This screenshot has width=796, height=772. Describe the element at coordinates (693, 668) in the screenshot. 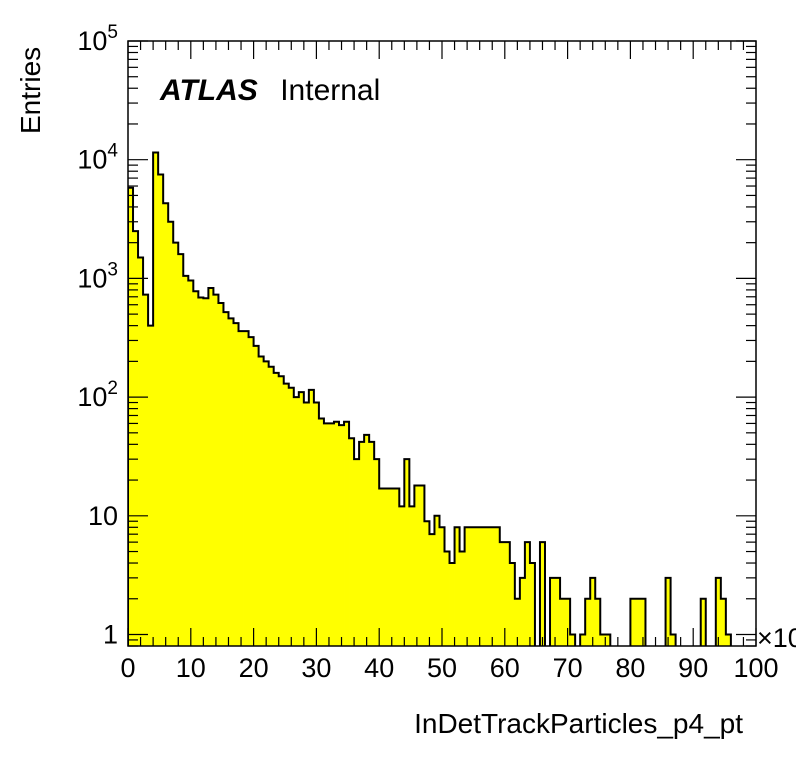

I see `x-tick-label: 90` at that location.